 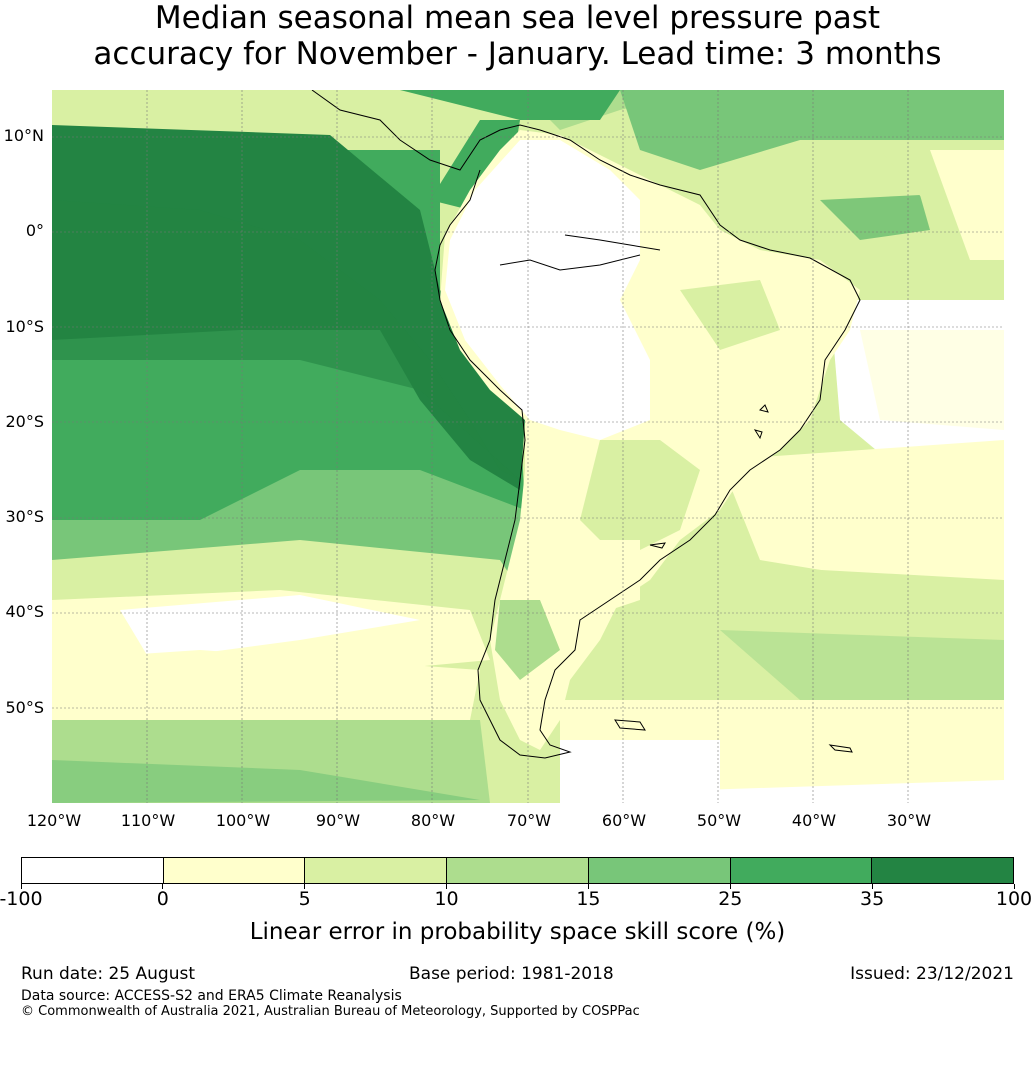 I want to click on base-period: Base period: 1981-2018, so click(x=511, y=974).